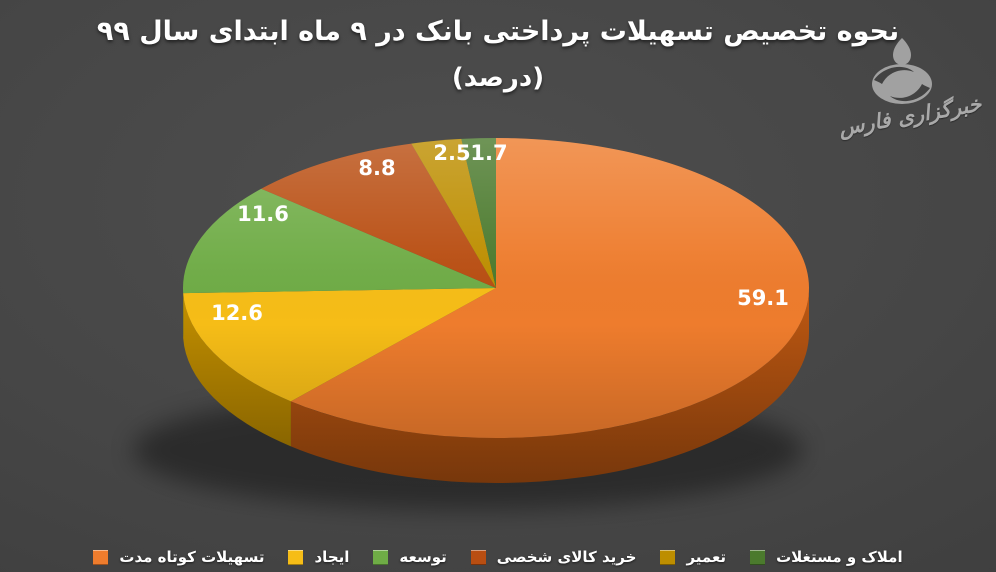 The width and height of the screenshot is (996, 572). What do you see at coordinates (763, 298) in the screenshot?
I see `pie-value-label-0: 59.1` at bounding box center [763, 298].